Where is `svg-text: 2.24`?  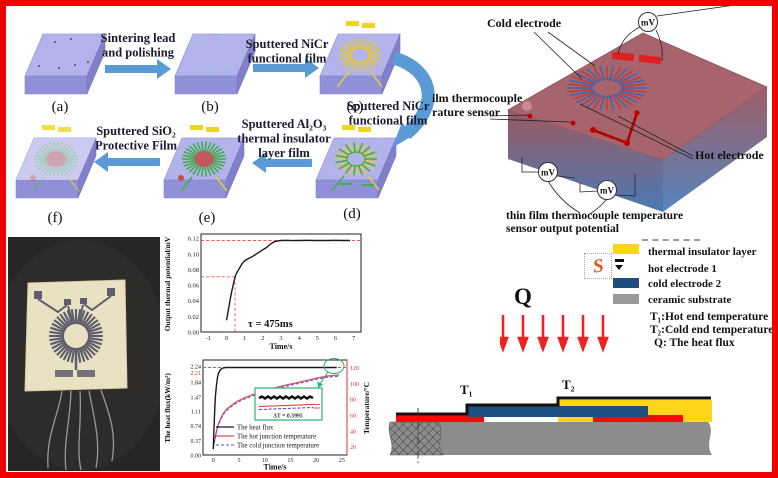
svg-text: 2.24 is located at coordinates (196, 367).